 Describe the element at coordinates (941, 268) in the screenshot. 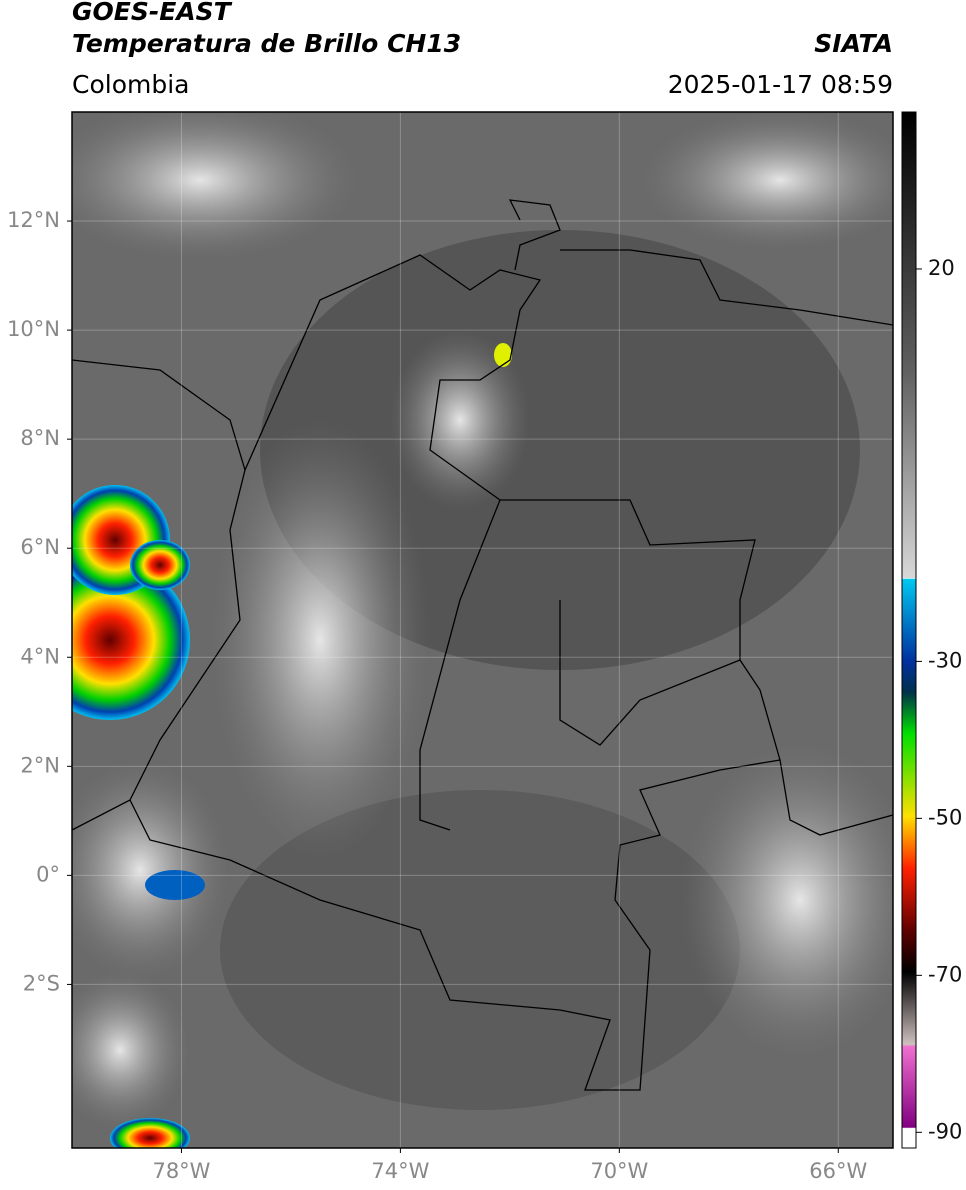

I see `colorbar-label: 20` at that location.